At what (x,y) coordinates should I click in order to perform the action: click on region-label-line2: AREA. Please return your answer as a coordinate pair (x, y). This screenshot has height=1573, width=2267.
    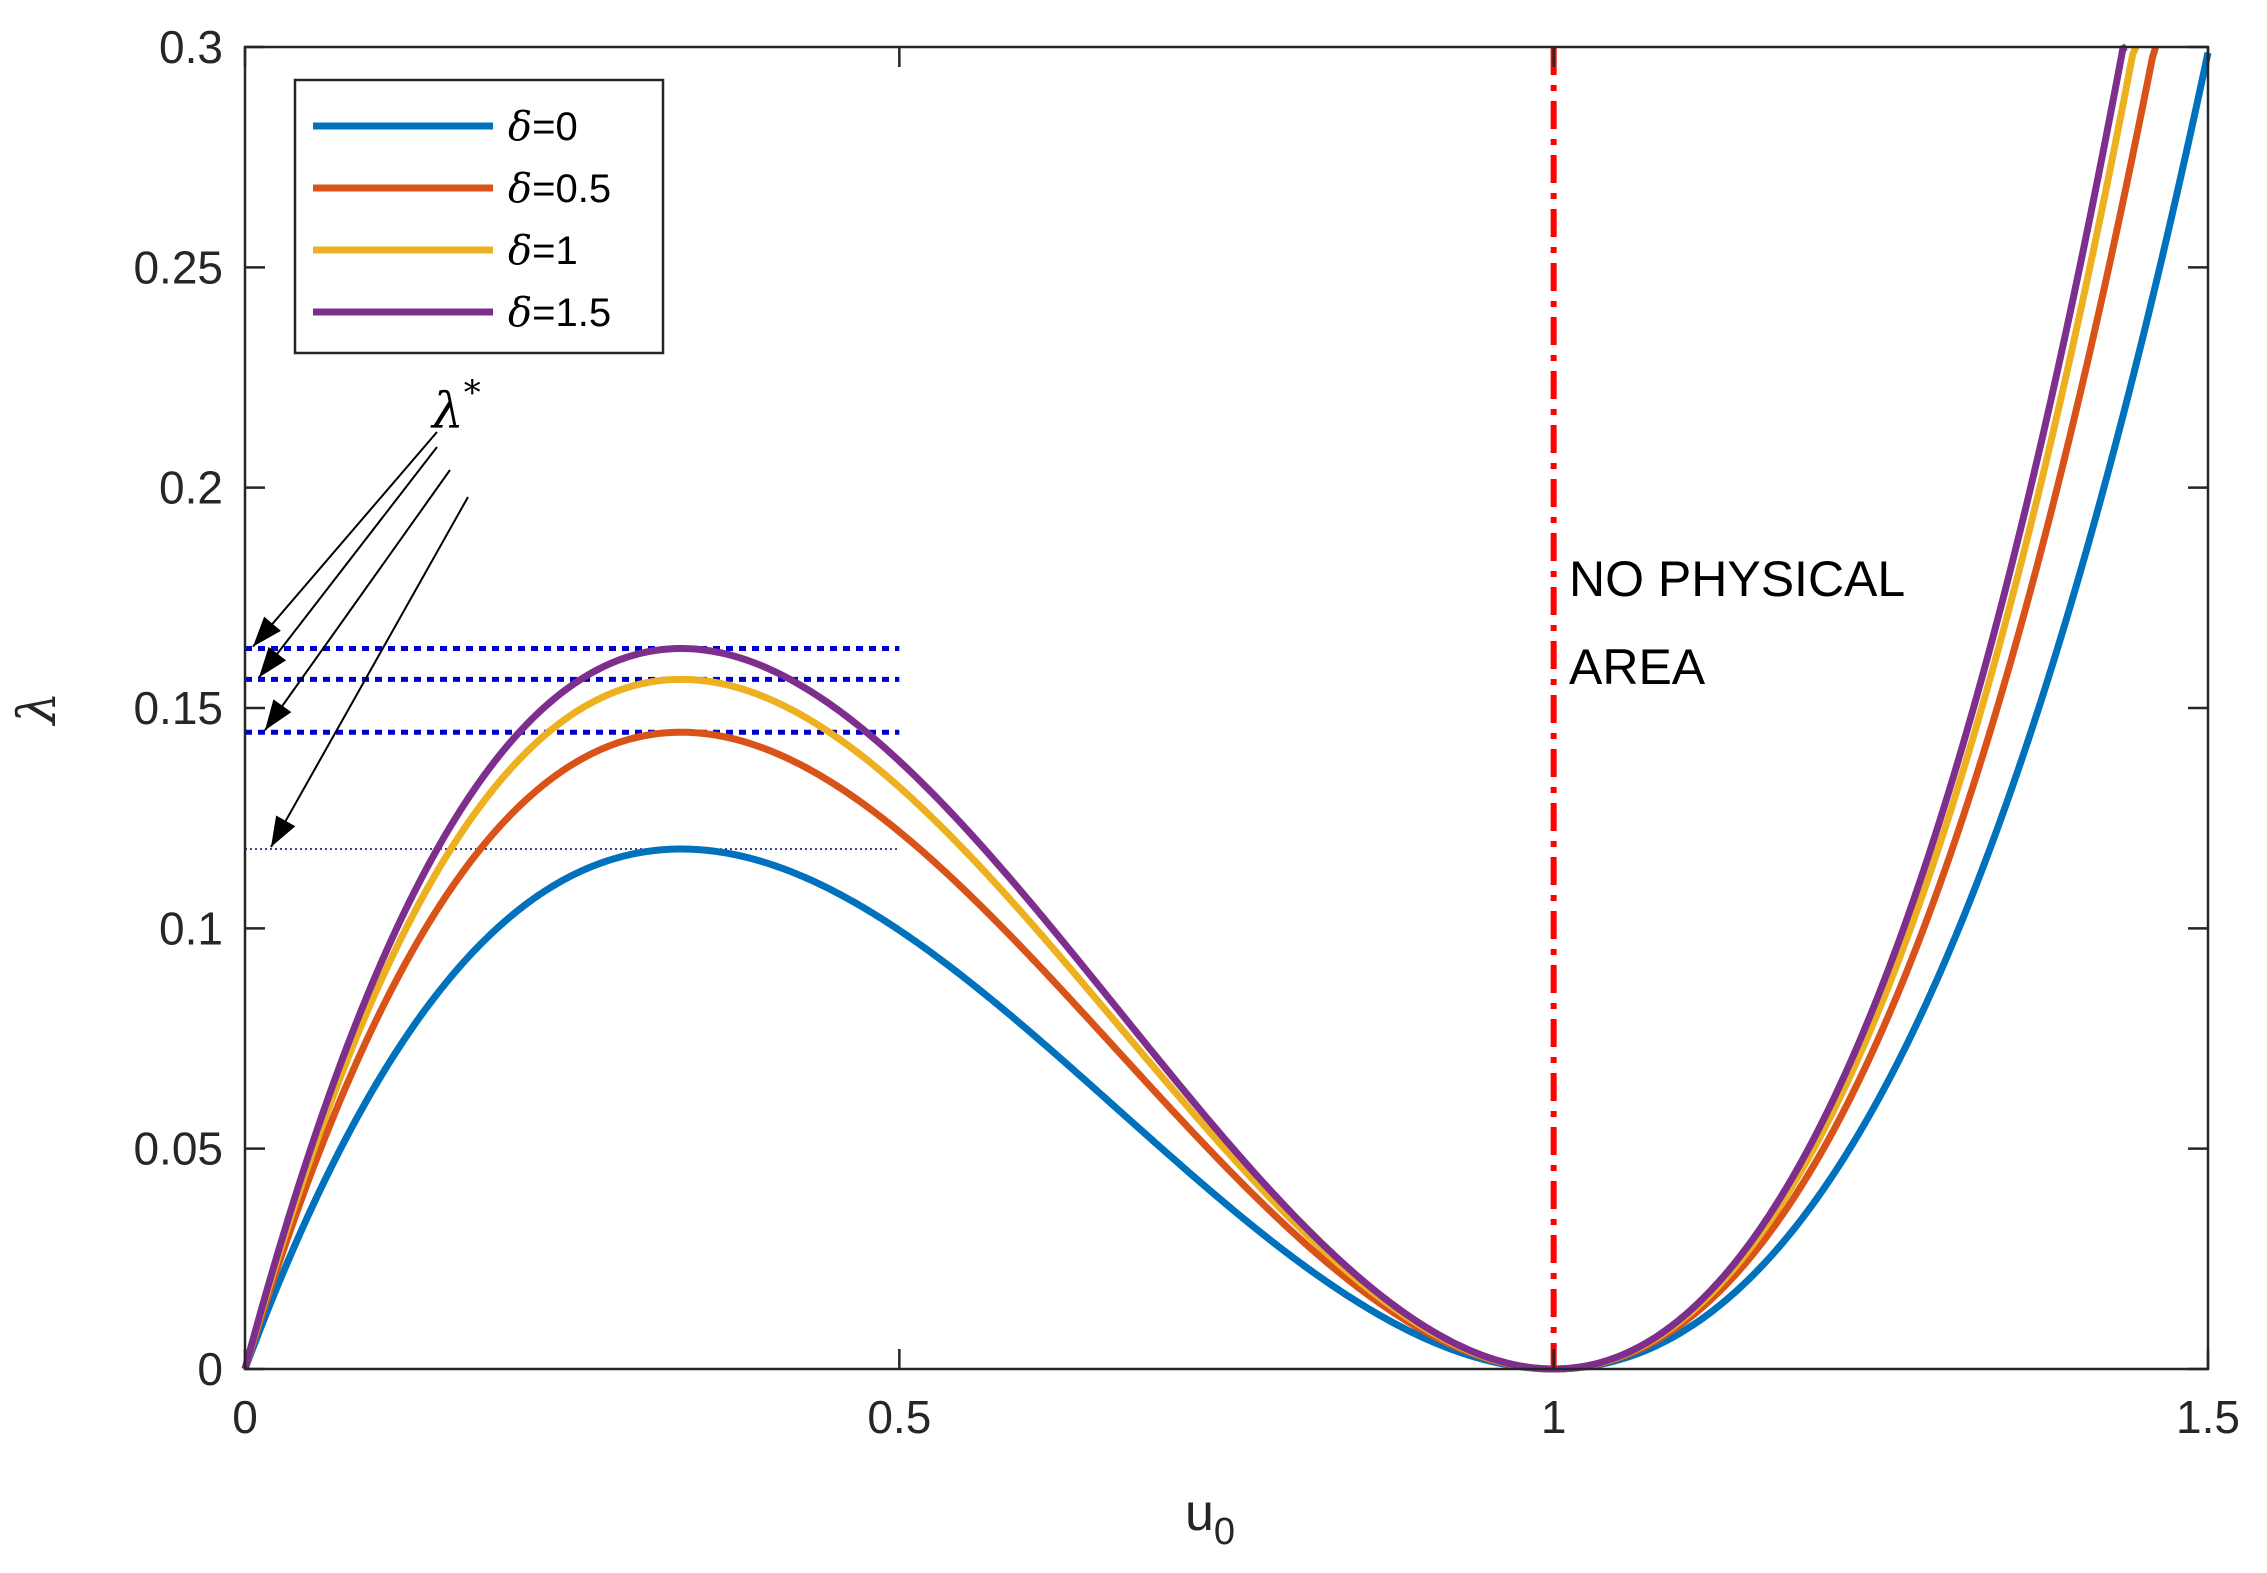
    Looking at the image, I should click on (1637, 667).